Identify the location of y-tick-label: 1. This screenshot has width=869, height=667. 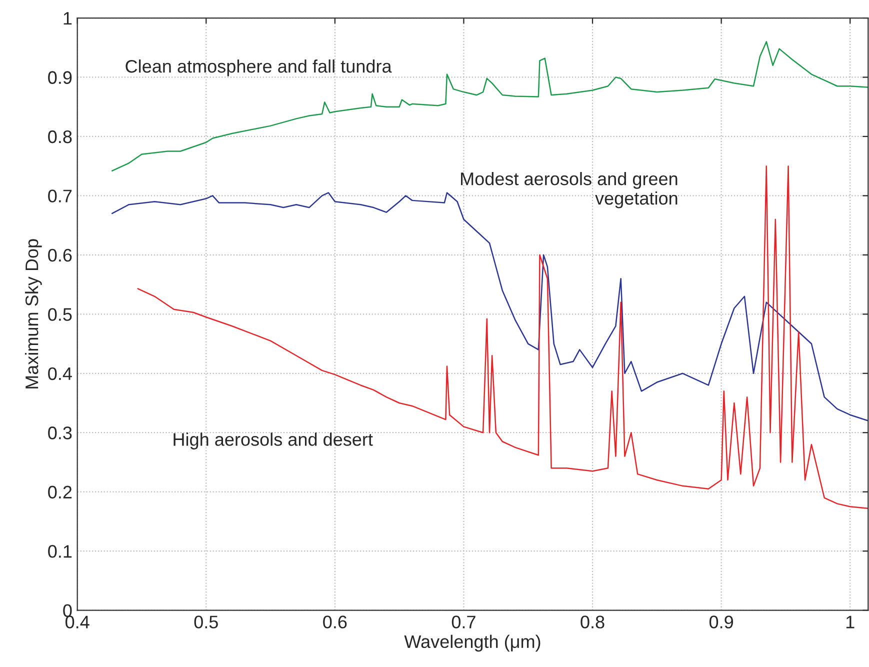
(68, 18).